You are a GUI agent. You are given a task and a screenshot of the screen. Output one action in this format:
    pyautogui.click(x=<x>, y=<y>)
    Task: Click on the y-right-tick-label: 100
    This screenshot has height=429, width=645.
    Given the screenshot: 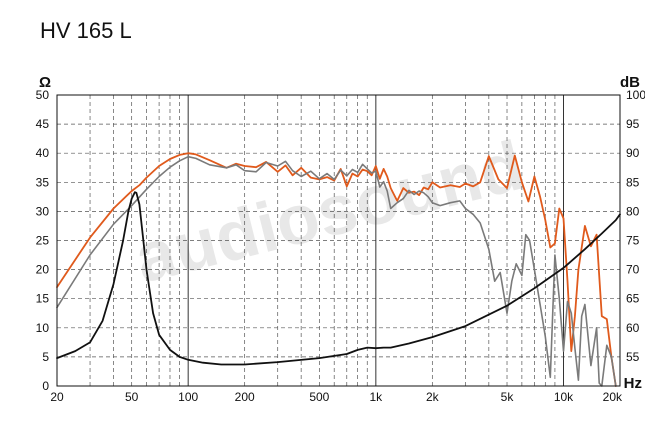 What is the action you would take?
    pyautogui.click(x=635, y=95)
    